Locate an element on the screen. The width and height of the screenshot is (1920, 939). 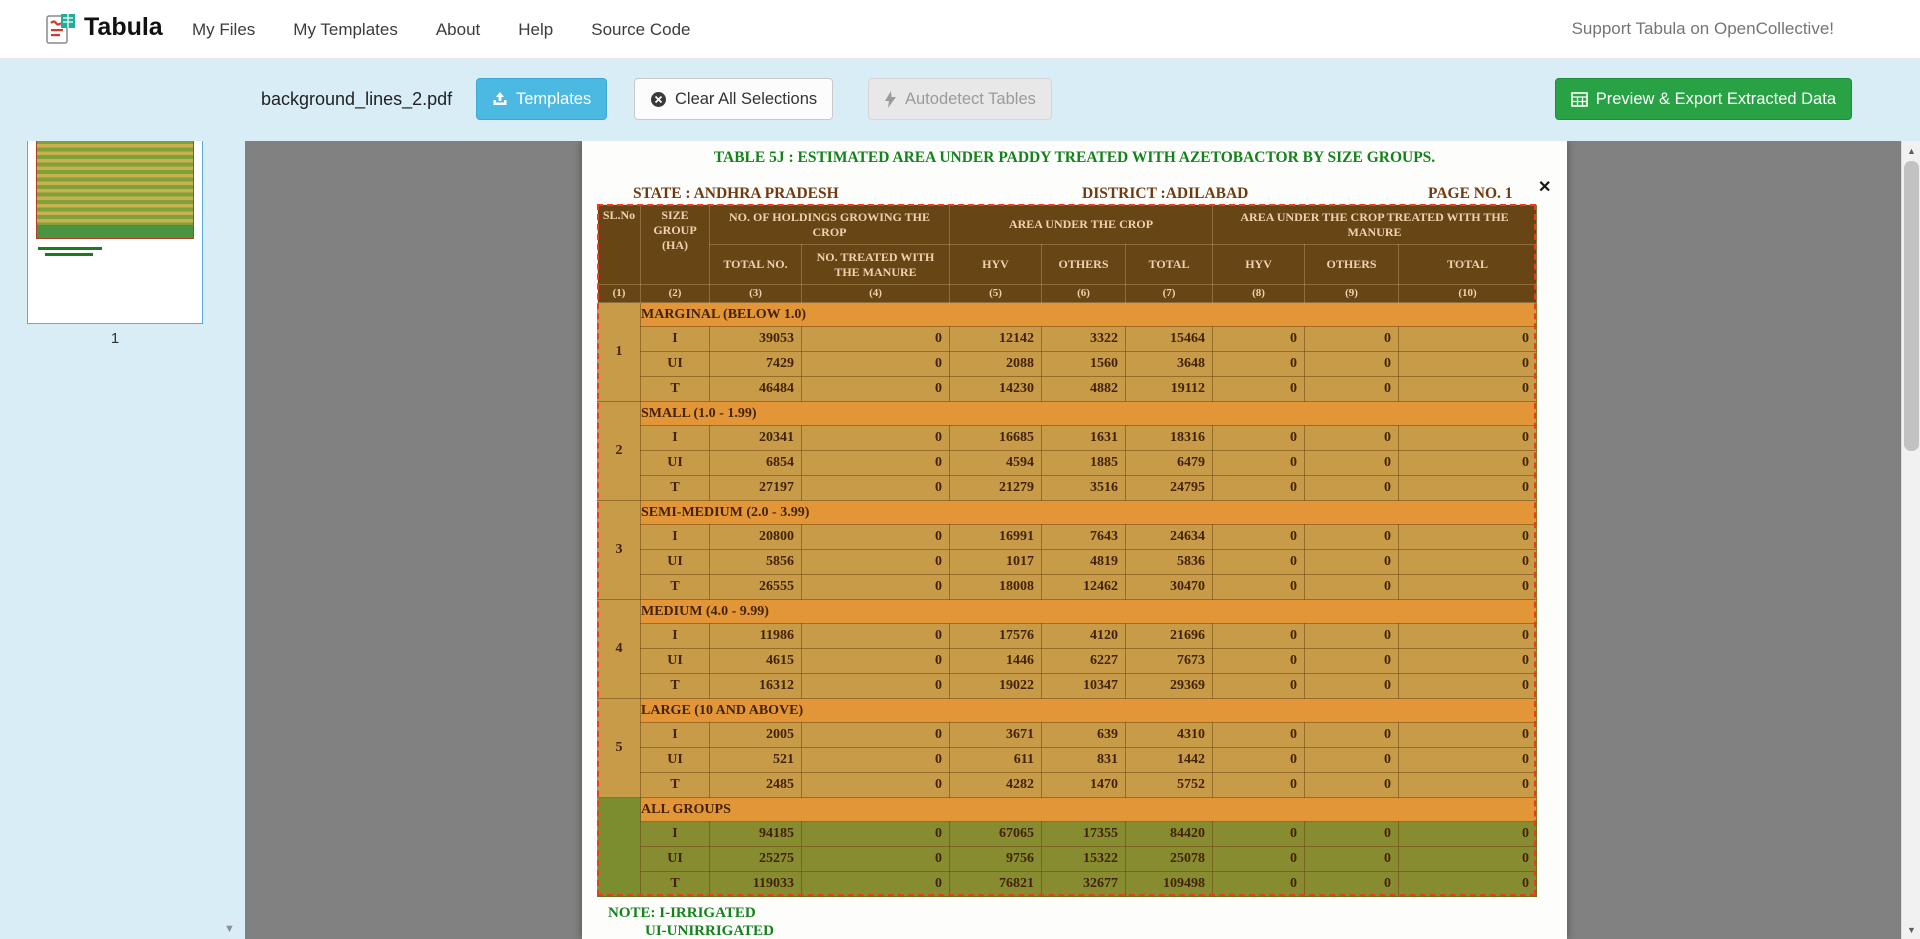
clear-all-selections-button: Clear All Selections is located at coordinates (734, 99).